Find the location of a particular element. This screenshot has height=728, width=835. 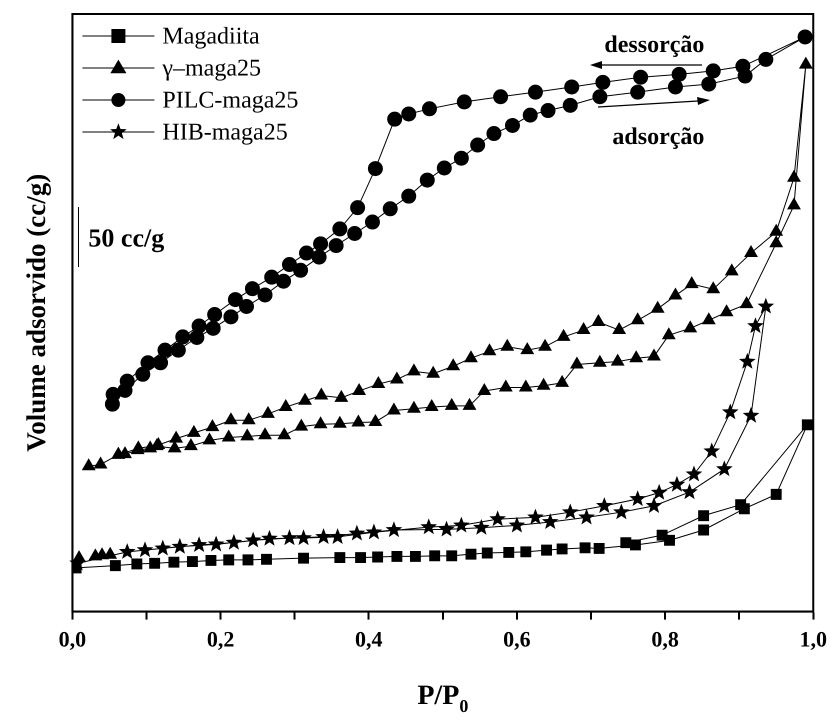

annotation: adsorção is located at coordinates (658, 137).